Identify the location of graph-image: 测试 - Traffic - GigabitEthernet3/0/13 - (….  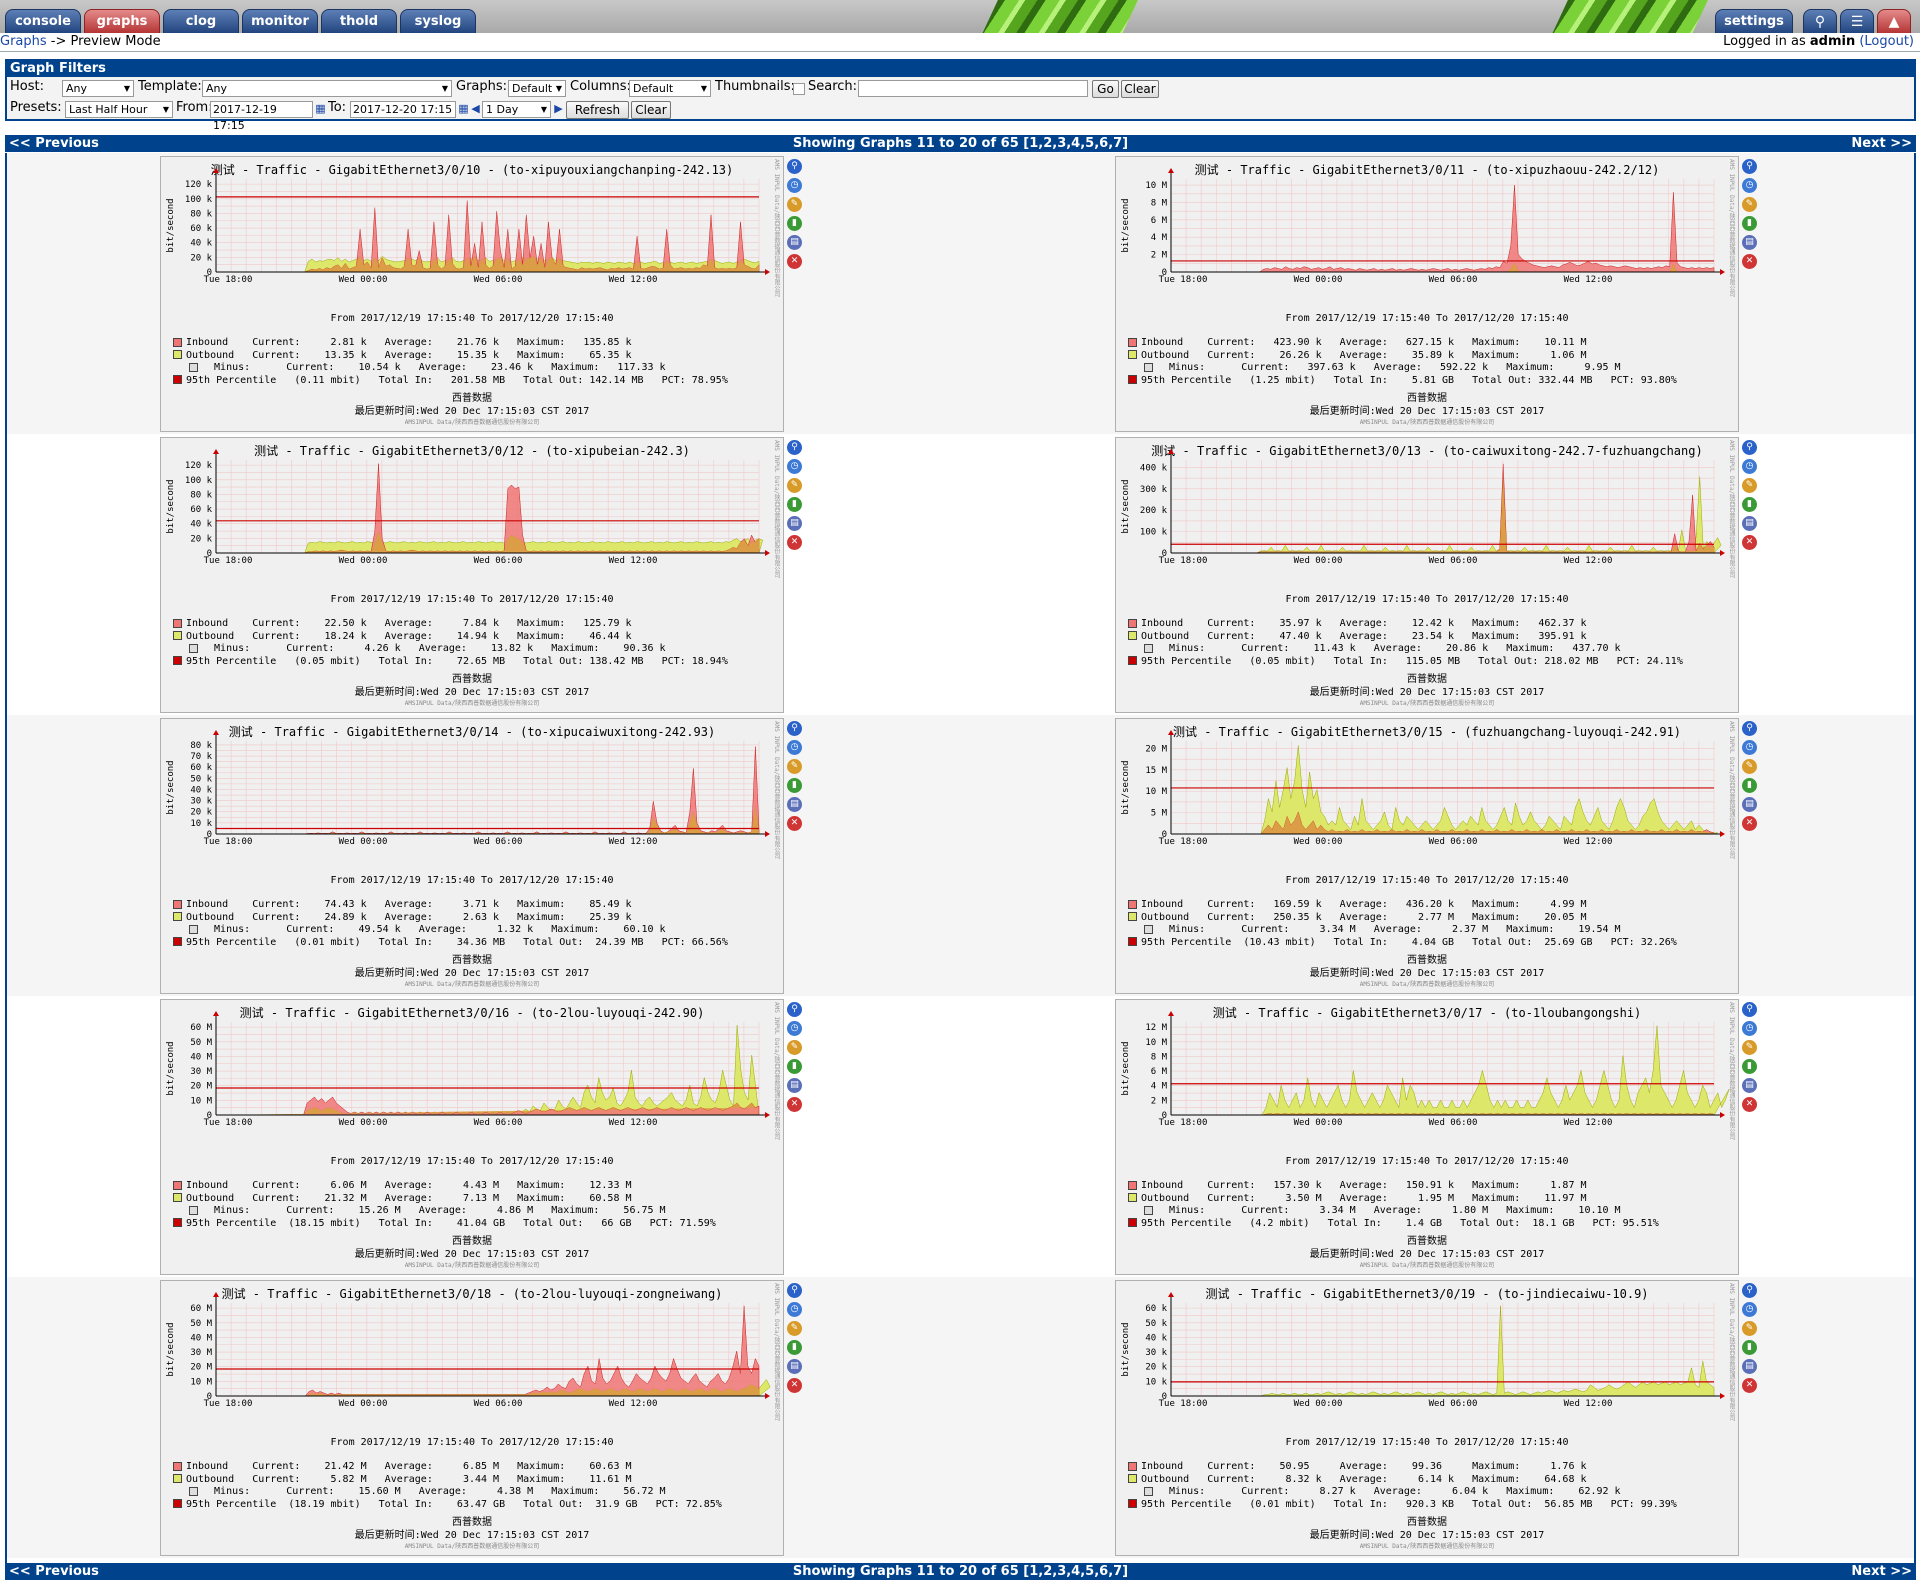
(1427, 575).